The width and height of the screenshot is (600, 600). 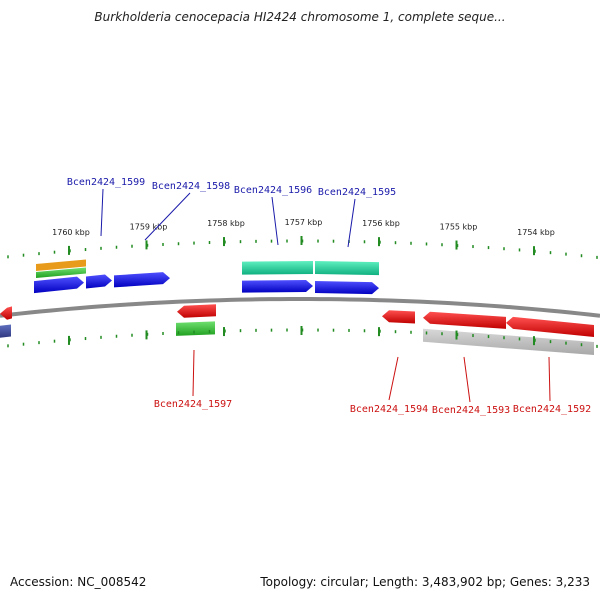 I want to click on gene-label: Bcen2424_1598, so click(x=191, y=186).